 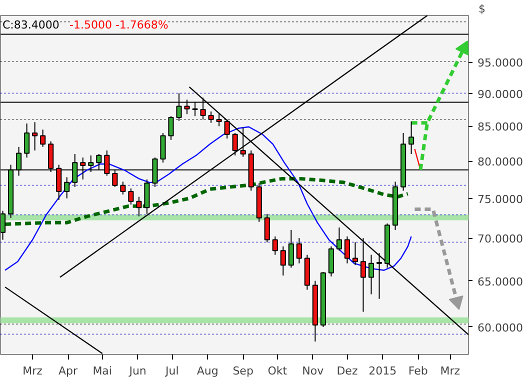 What do you see at coordinates (382, 371) in the screenshot?
I see `x-tick-label: 2015` at bounding box center [382, 371].